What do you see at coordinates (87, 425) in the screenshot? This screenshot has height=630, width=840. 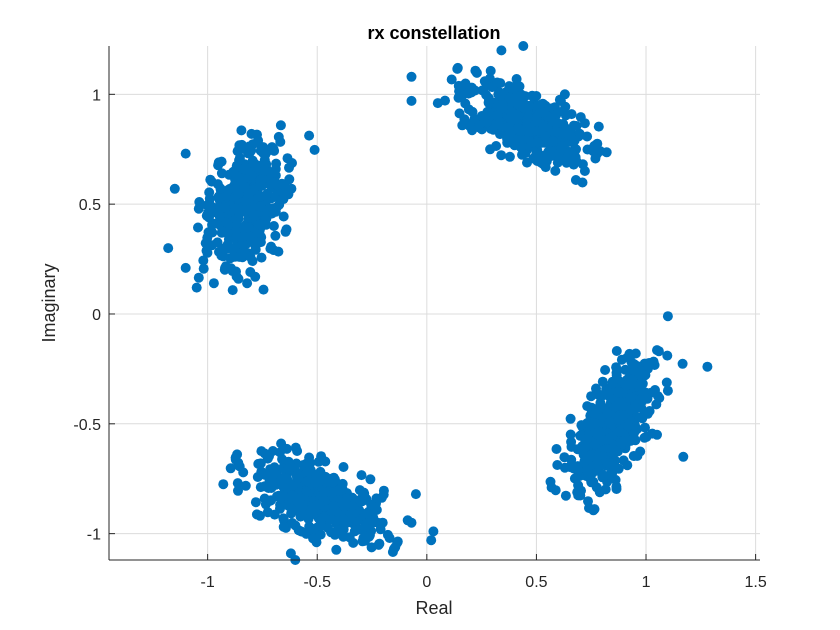 I see `y-tick-label: -0.5` at bounding box center [87, 425].